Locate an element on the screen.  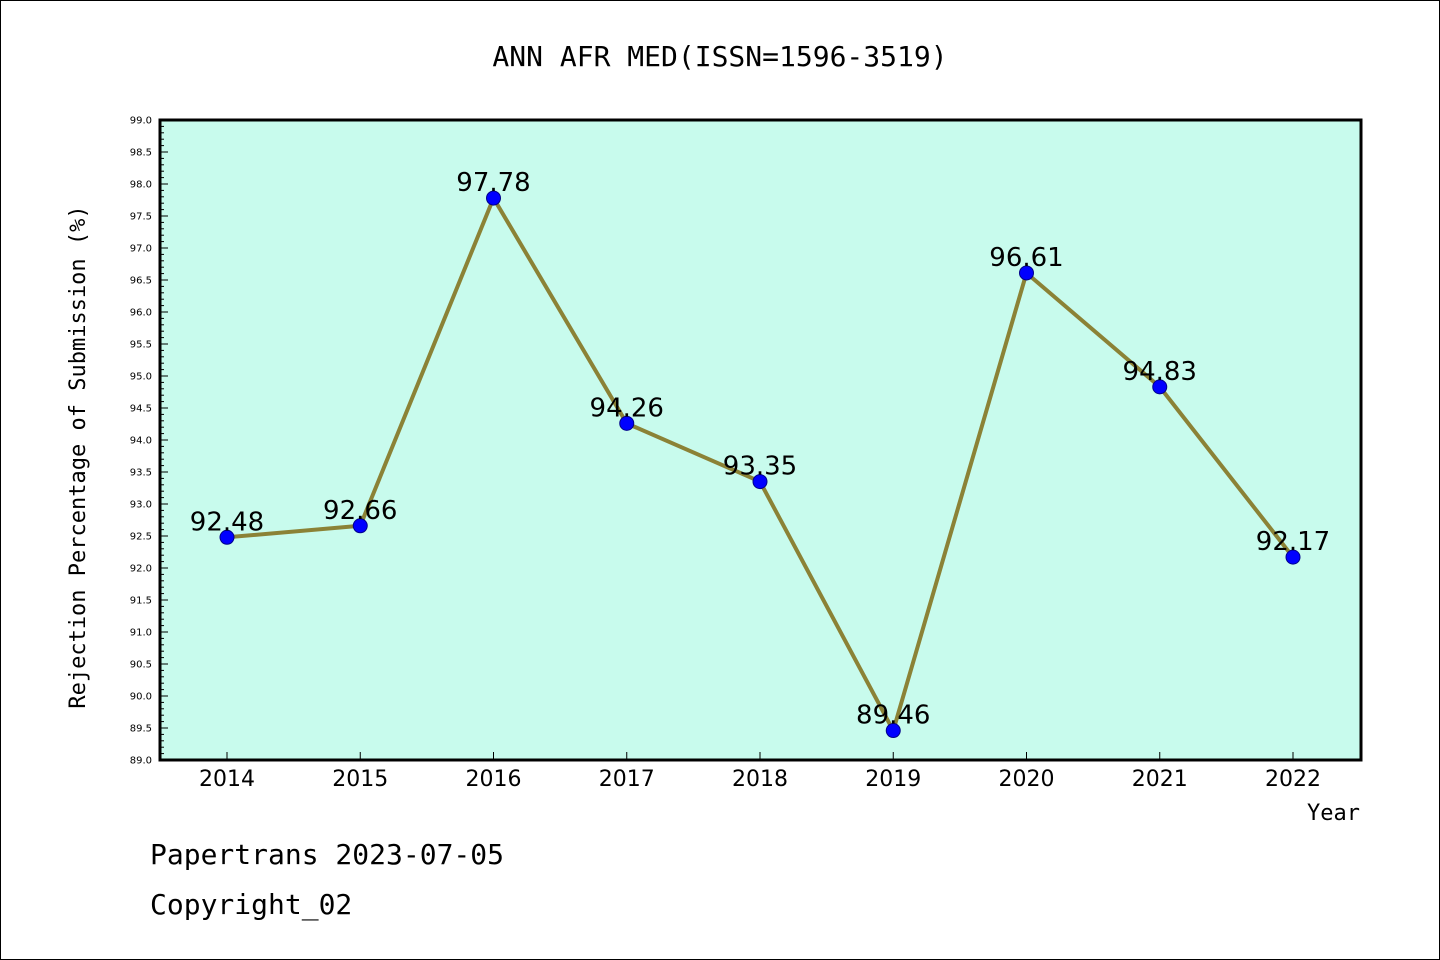
y-tick-label: 99.0 is located at coordinates (141, 121).